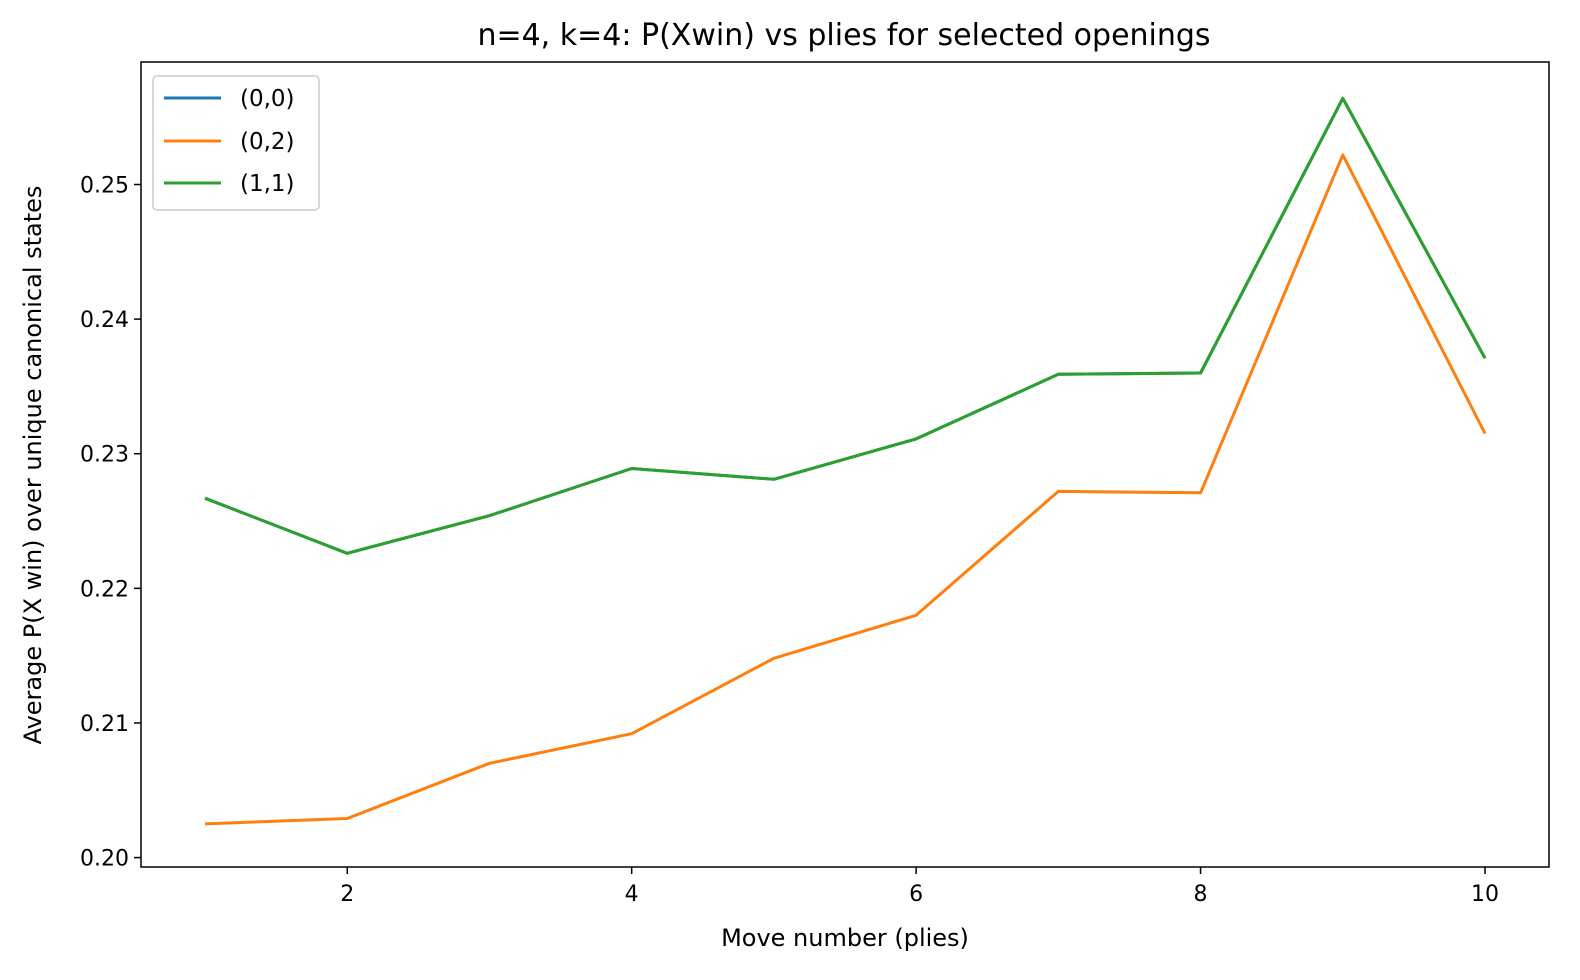 The image size is (1580, 980). What do you see at coordinates (1201, 894) in the screenshot?
I see `x-tick-label: 8` at bounding box center [1201, 894].